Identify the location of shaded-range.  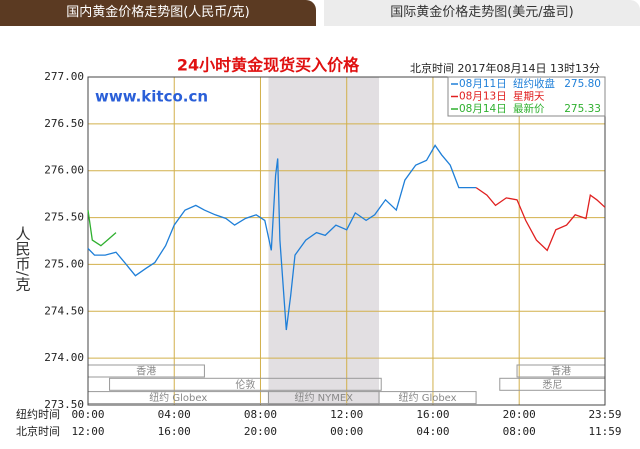
(324, 241).